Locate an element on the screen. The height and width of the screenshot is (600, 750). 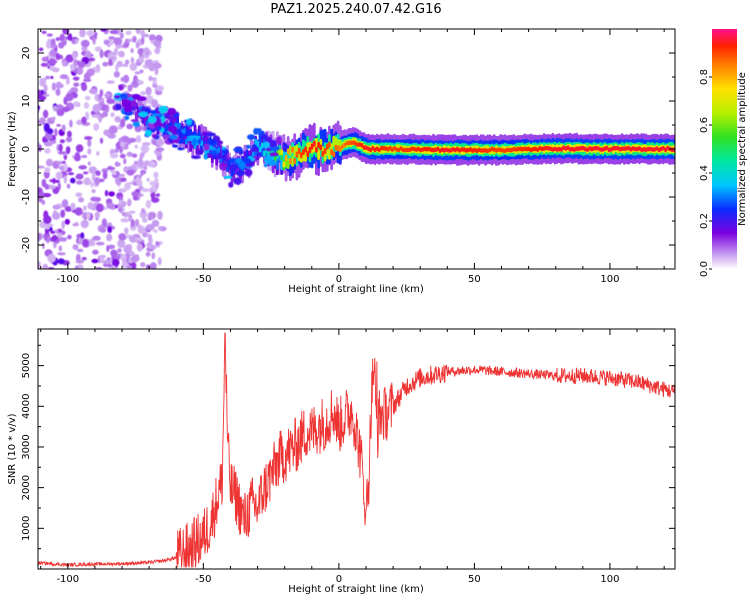
y-tick-label: 5000 is located at coordinates (26, 365).